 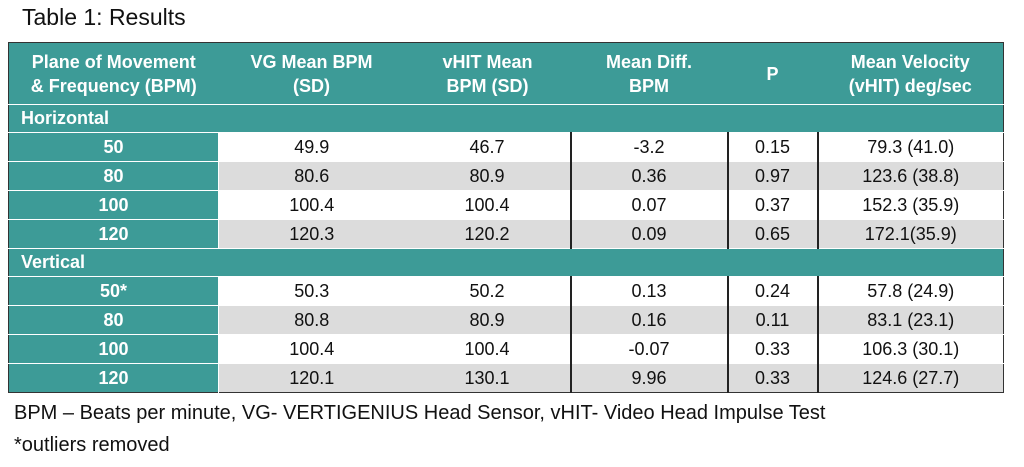 I want to click on cell: 0.16, so click(x=648, y=320).